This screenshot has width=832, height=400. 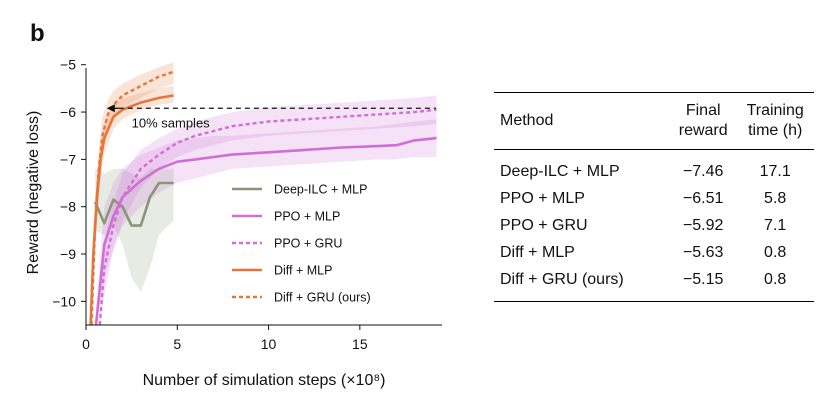 I want to click on panel-label: b, so click(x=37, y=33).